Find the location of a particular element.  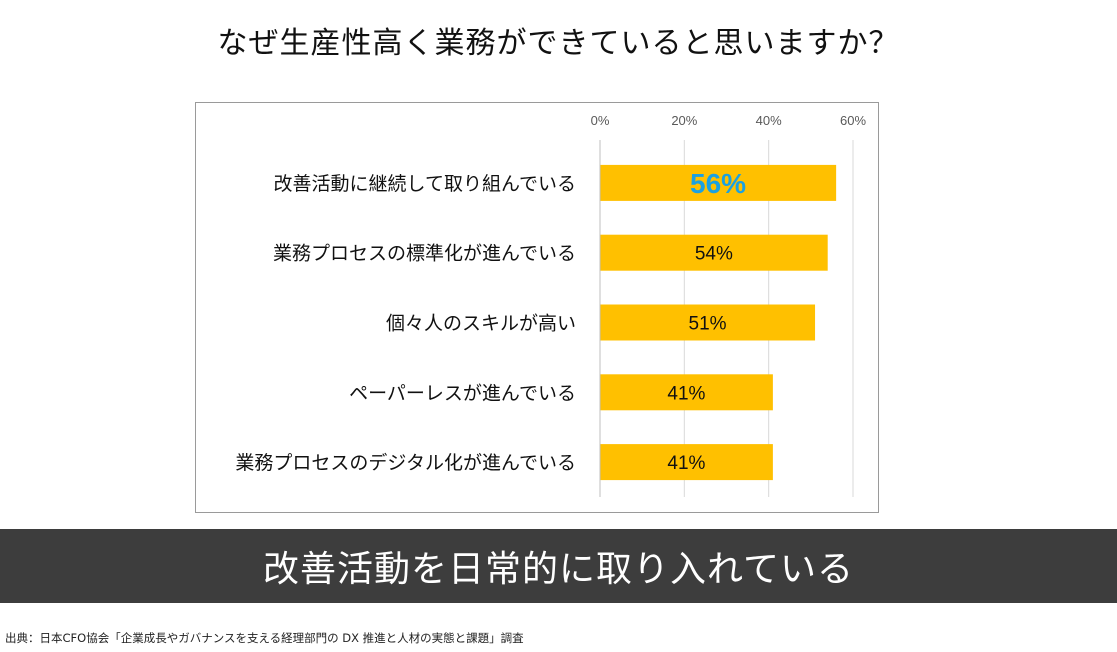

category-label: ペーパーレスが進んでいる is located at coordinates (462, 393).